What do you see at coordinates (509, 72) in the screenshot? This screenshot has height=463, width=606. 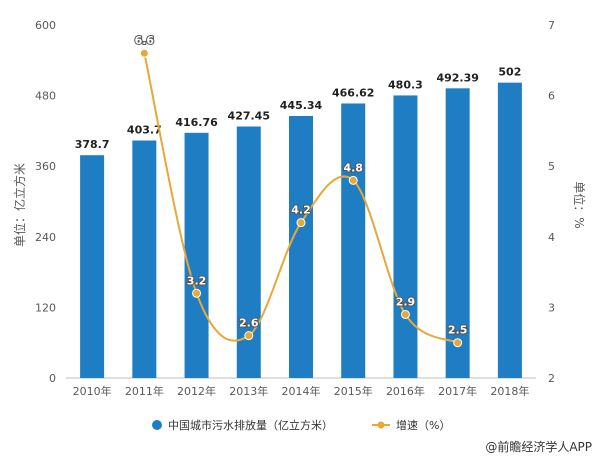 I see `bar-value-label: 502` at bounding box center [509, 72].